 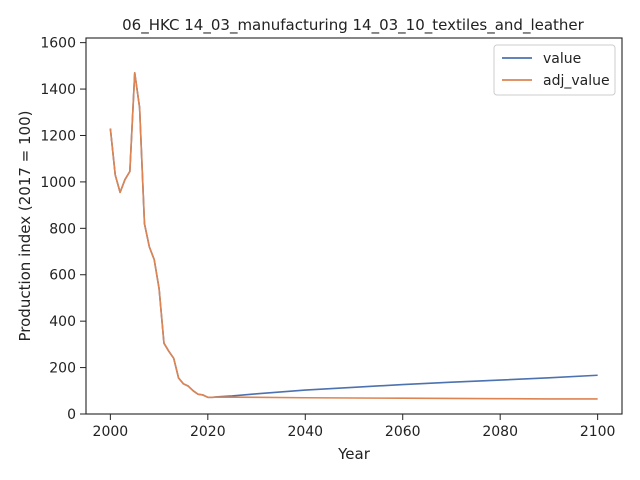 I want to click on x-tick-label: 2000, so click(x=111, y=432).